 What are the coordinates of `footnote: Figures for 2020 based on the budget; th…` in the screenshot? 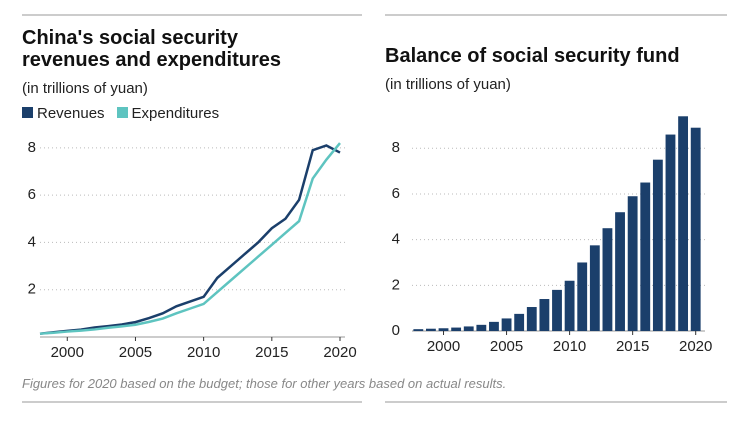 It's located at (264, 383).